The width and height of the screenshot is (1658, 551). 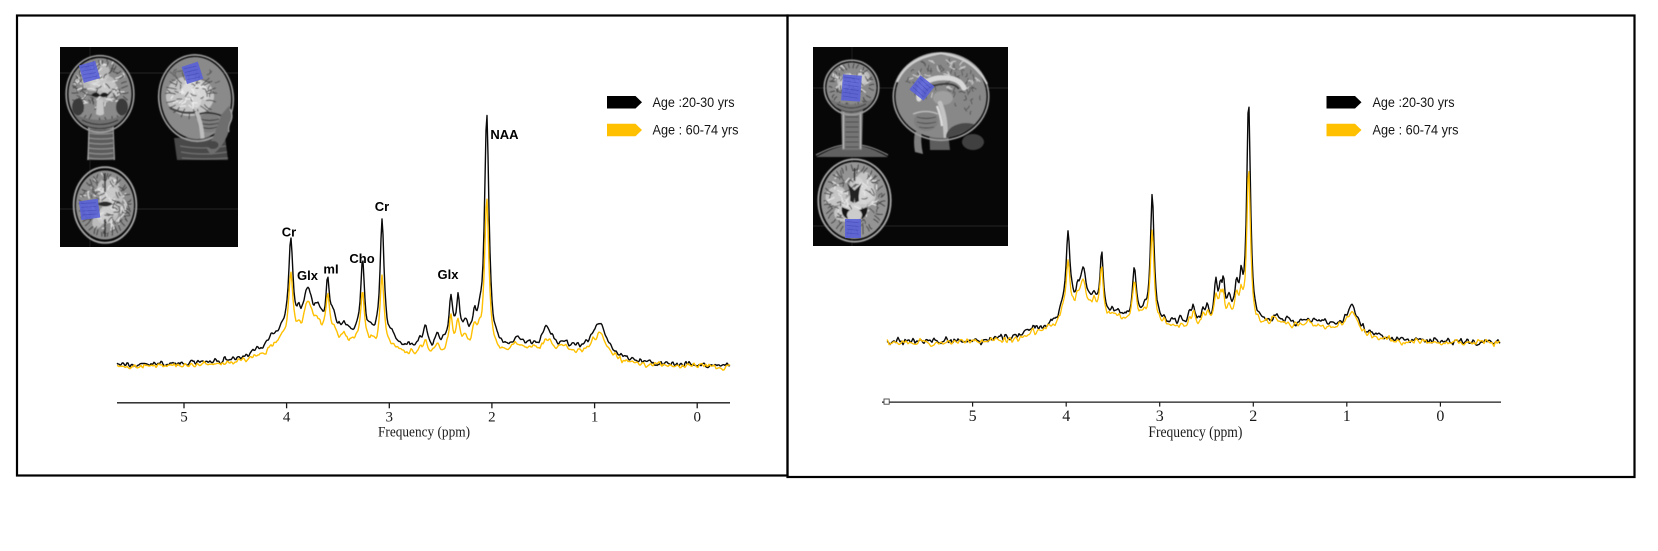 What do you see at coordinates (504, 134) in the screenshot?
I see `svg-text: NAA` at bounding box center [504, 134].